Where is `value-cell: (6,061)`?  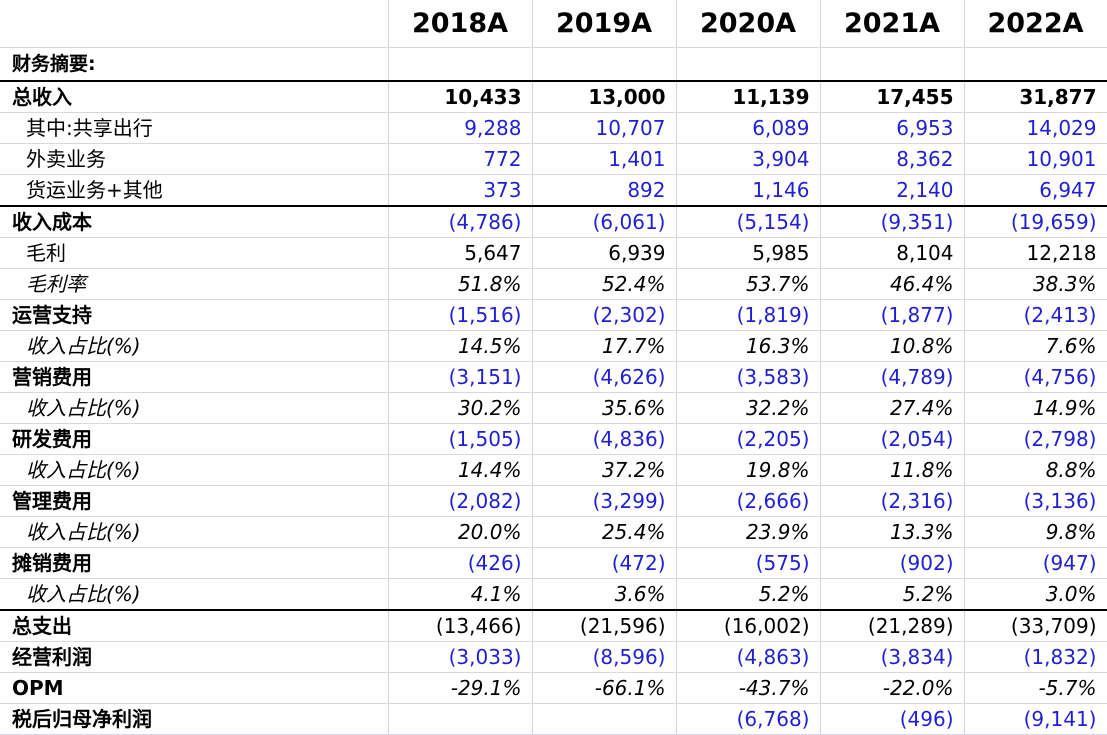
value-cell: (6,061) is located at coordinates (604, 222).